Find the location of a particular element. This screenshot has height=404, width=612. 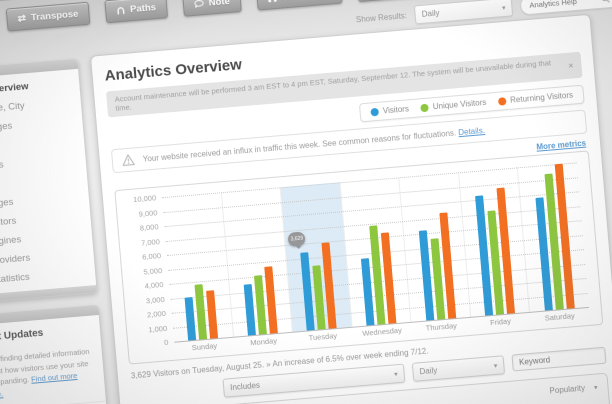

legend-item: Unique Visitors is located at coordinates (453, 104).